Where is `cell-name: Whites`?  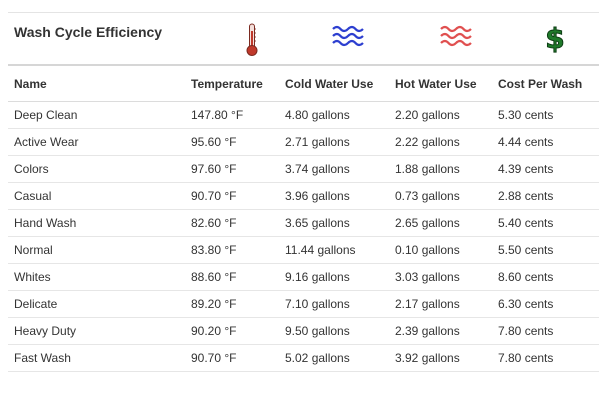 cell-name: Whites is located at coordinates (96, 277).